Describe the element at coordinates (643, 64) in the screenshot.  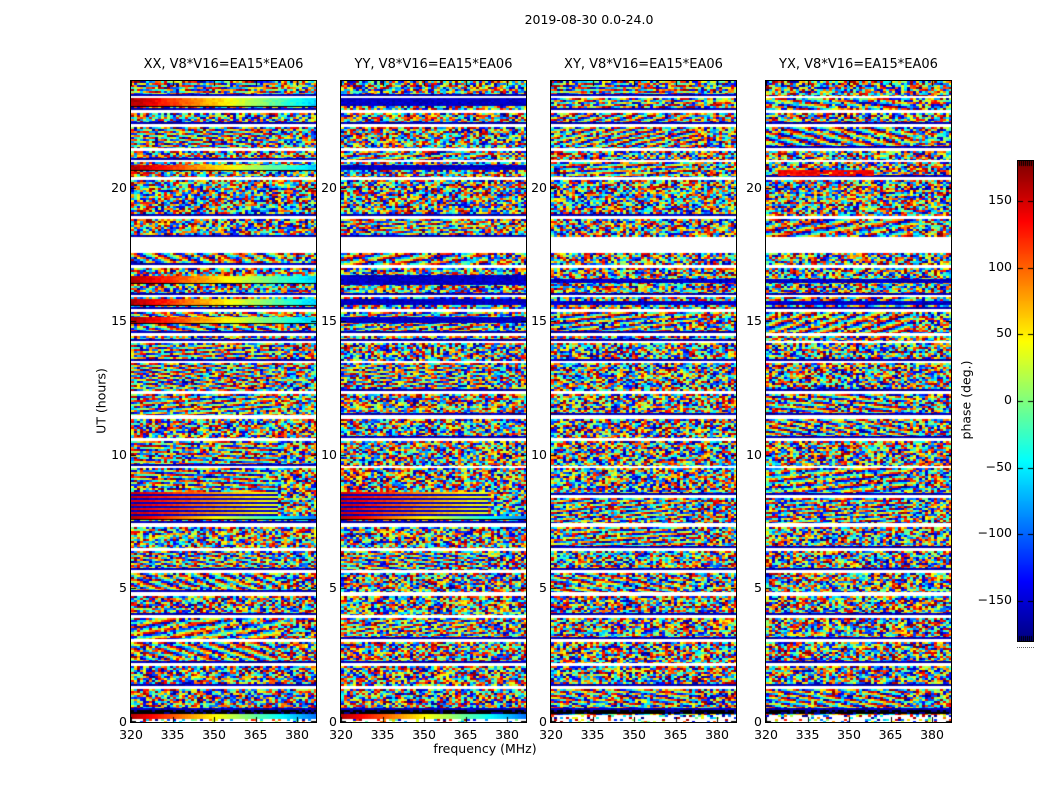
I see `panel-title-xy: XY, V8*V16=EA15*EA06` at that location.